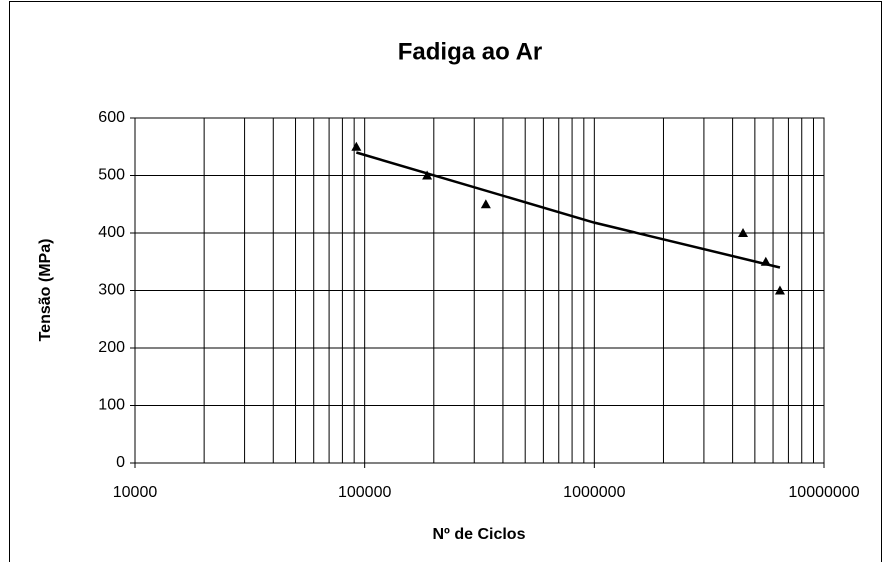  Describe the element at coordinates (111, 290) in the screenshot. I see `y-tick-label: 300` at that location.